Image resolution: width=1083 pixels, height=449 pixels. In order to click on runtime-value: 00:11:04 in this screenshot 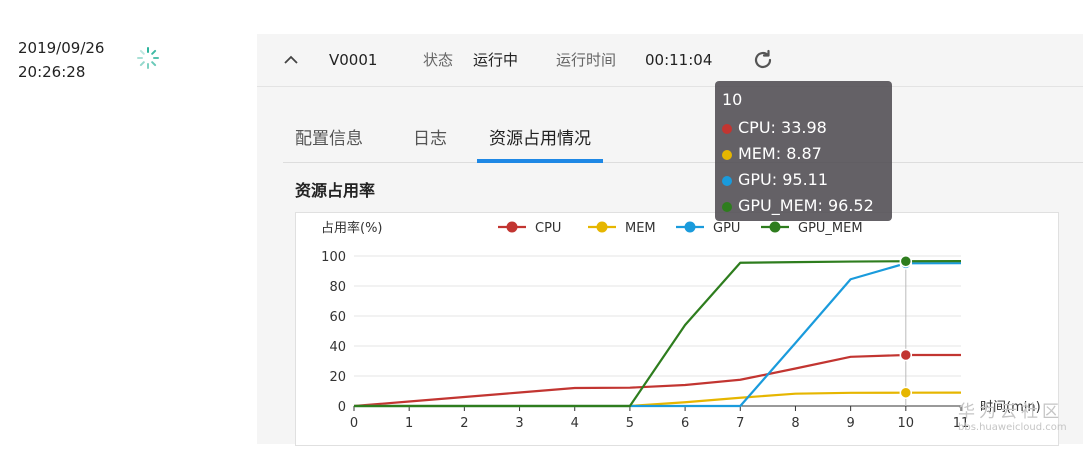, I will do `click(679, 60)`.